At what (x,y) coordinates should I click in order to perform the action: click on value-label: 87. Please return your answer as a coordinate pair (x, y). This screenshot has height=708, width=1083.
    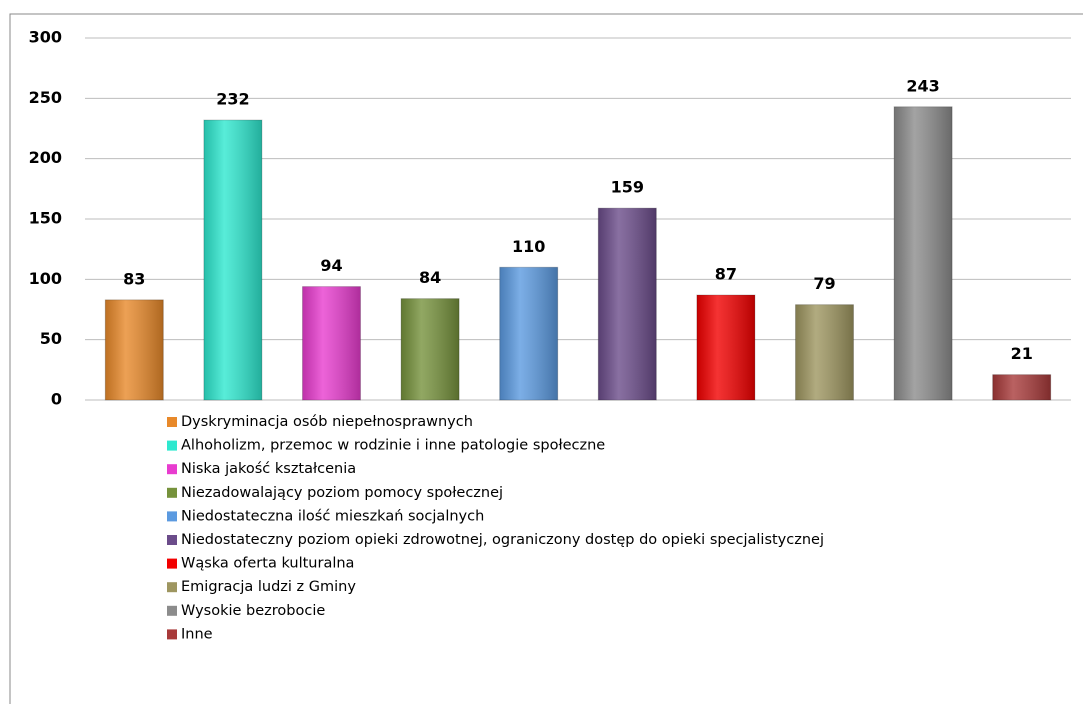
    Looking at the image, I should click on (726, 274).